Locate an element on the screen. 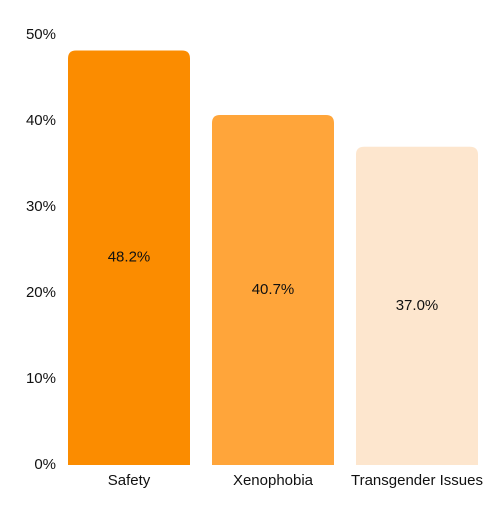  bar-data-label: 48.2% is located at coordinates (129, 257).